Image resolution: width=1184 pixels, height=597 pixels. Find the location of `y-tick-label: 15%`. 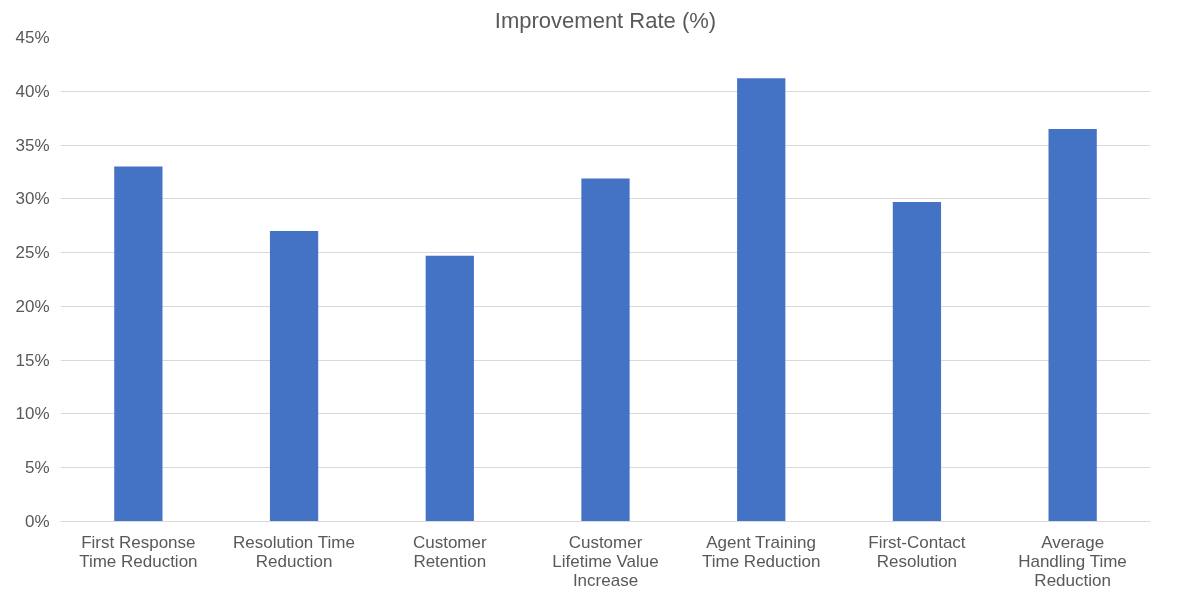

y-tick-label: 15% is located at coordinates (32, 360).